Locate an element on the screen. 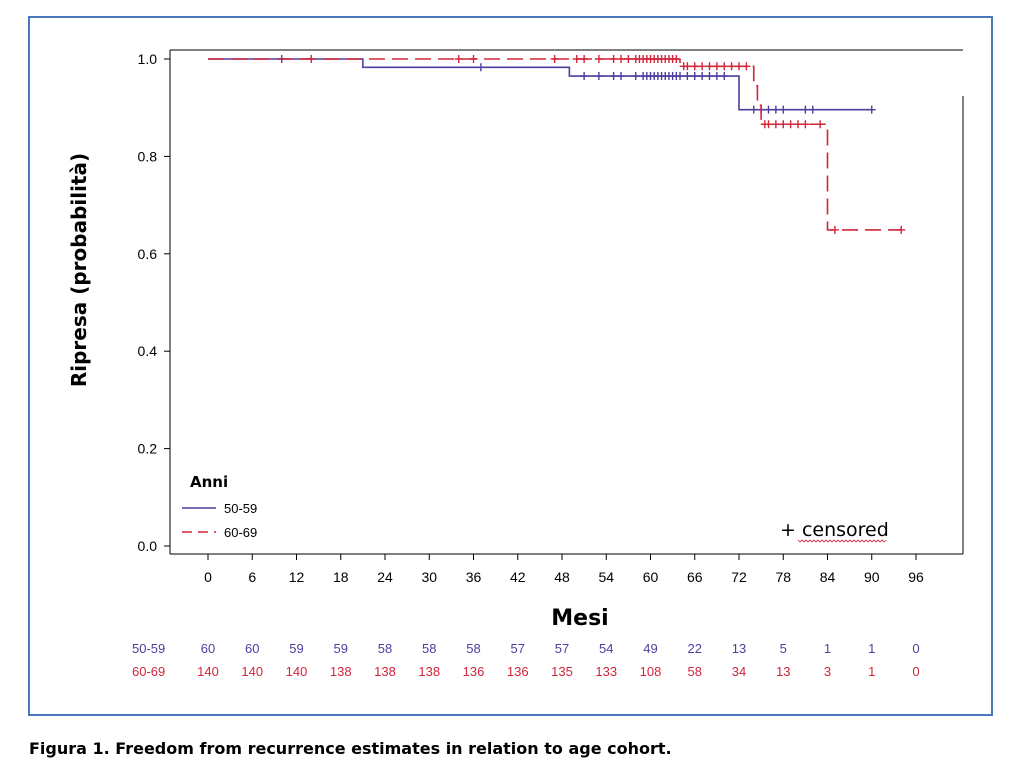 Image resolution: width=1015 pixels, height=773 pixels. y-tick-label: 1.0 is located at coordinates (148, 59).